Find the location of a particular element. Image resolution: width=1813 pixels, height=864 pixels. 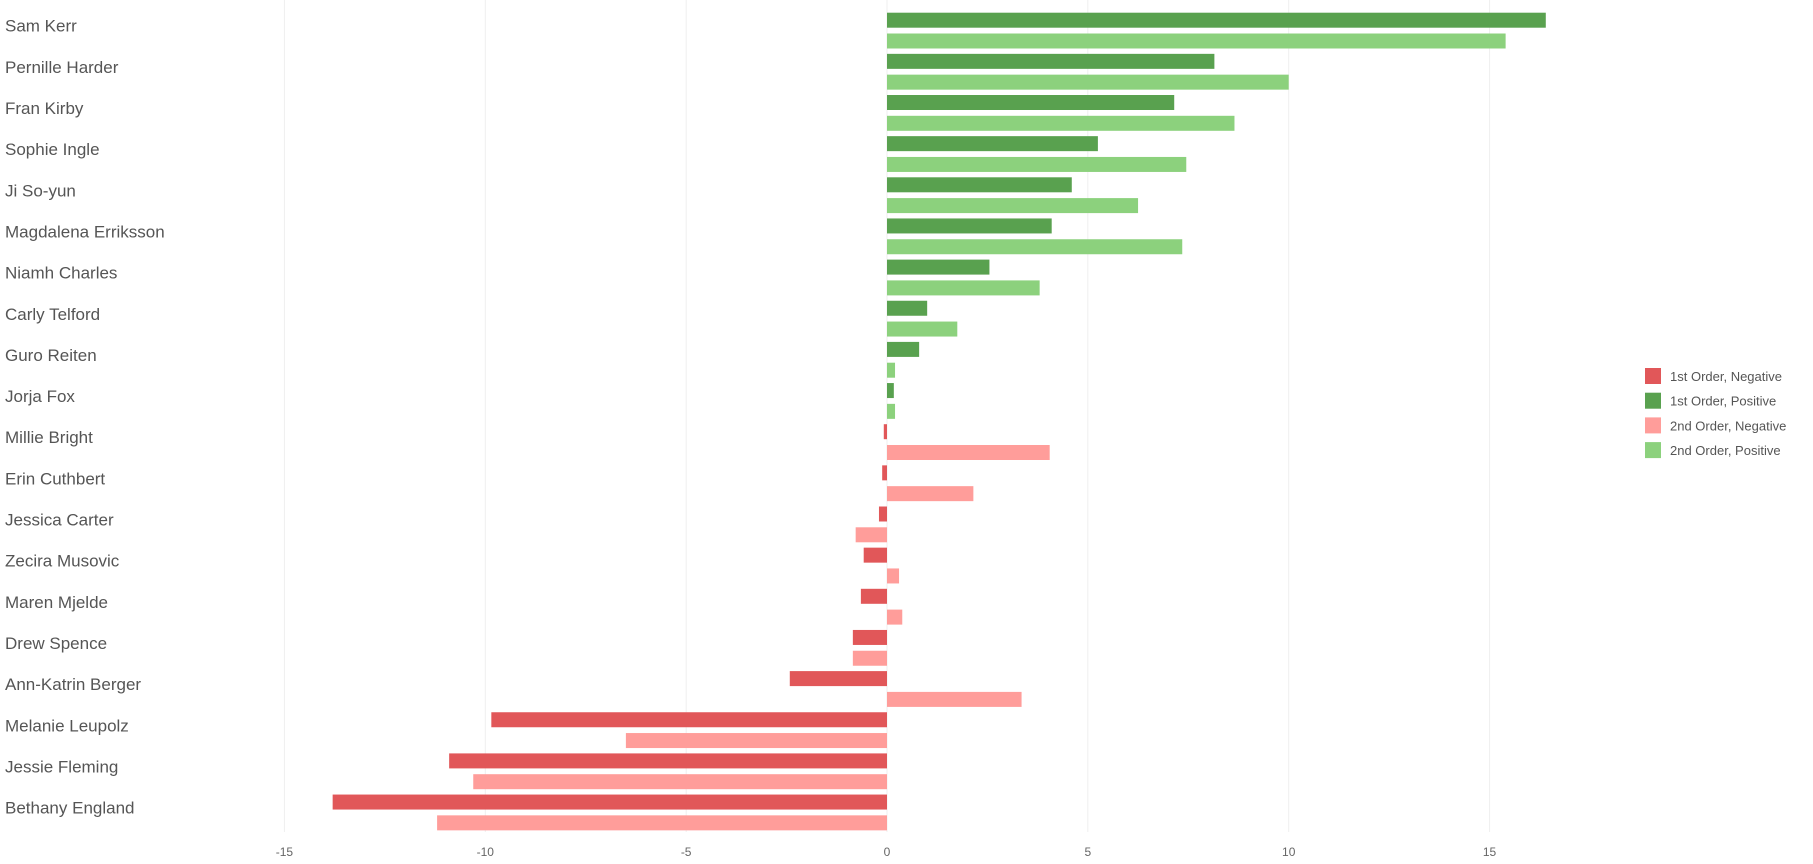

row-label: Drew Spence is located at coordinates (56, 643).